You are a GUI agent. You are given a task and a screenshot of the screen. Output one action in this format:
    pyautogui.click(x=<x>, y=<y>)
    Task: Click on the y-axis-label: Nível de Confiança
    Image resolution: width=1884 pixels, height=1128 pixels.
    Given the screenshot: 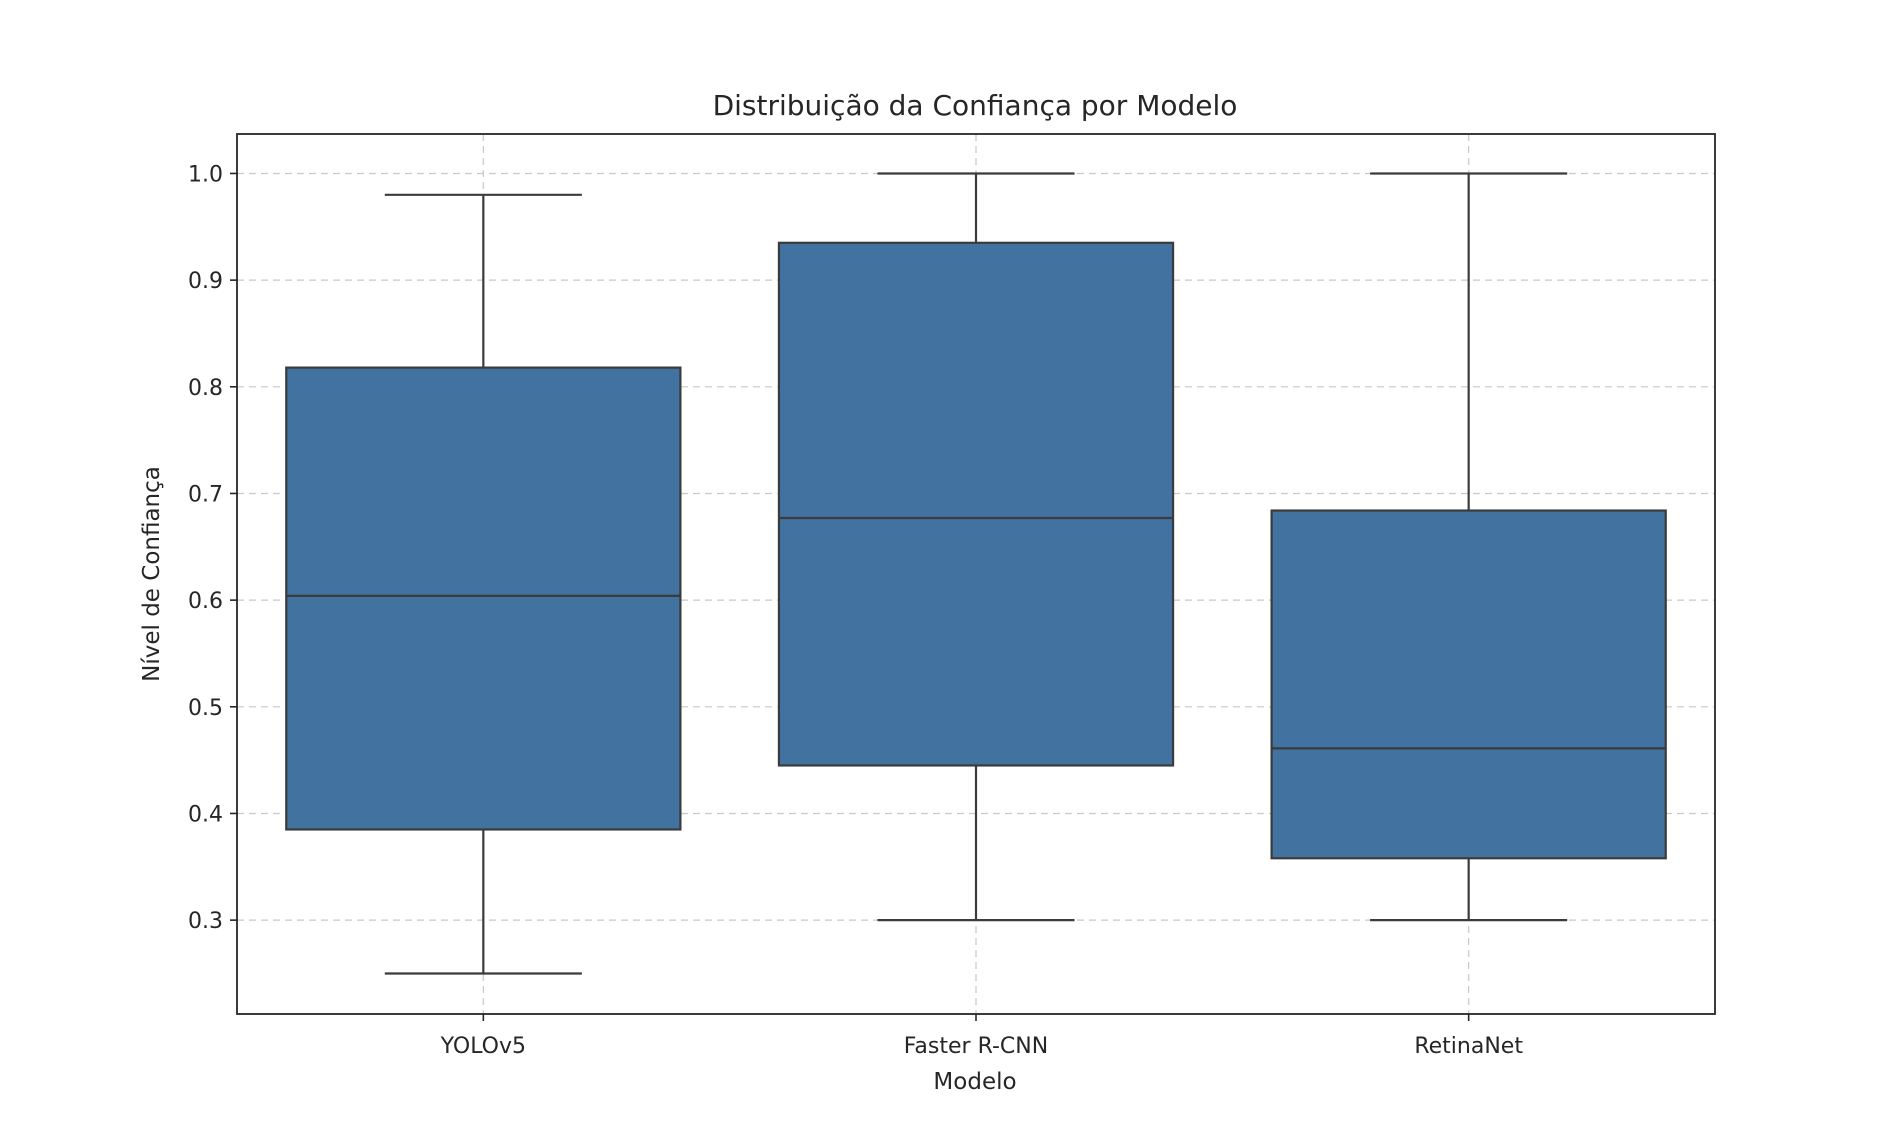 What is the action you would take?
    pyautogui.click(x=152, y=574)
    